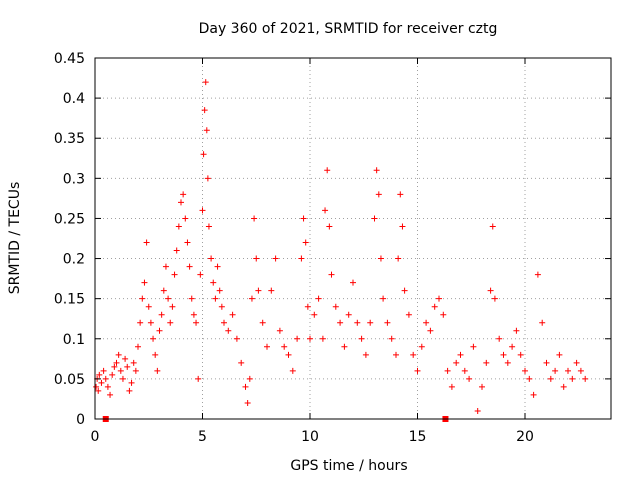 The width and height of the screenshot is (640, 480). I want to click on y-tick-label: 0.4, so click(74, 99).